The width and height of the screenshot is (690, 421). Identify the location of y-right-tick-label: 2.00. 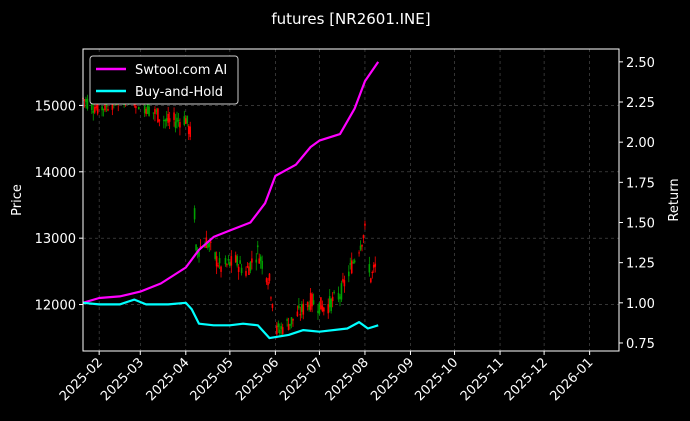
(640, 143).